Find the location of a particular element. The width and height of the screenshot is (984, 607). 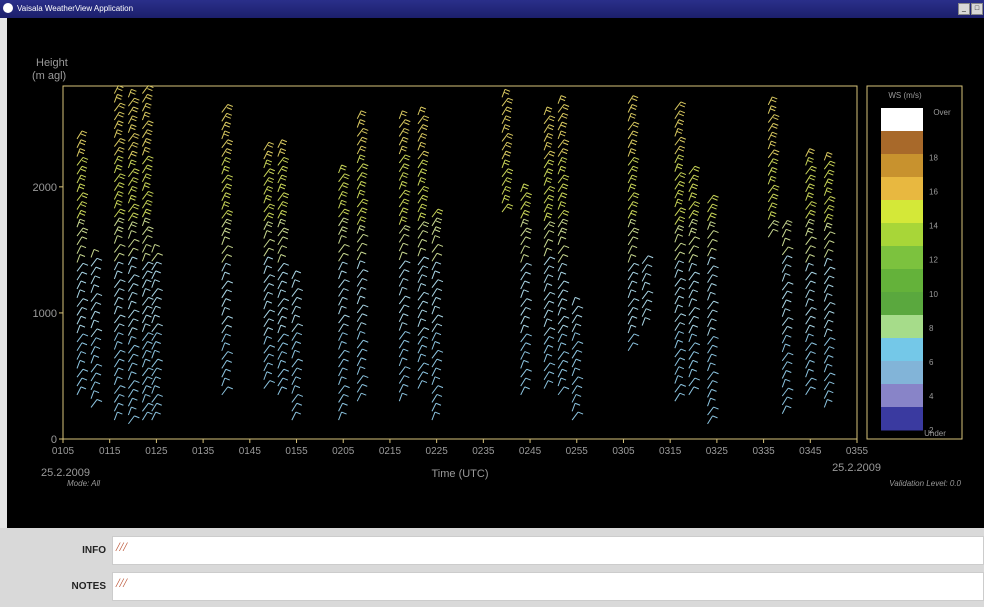

date-right: 25.2.2009 is located at coordinates (856, 468).